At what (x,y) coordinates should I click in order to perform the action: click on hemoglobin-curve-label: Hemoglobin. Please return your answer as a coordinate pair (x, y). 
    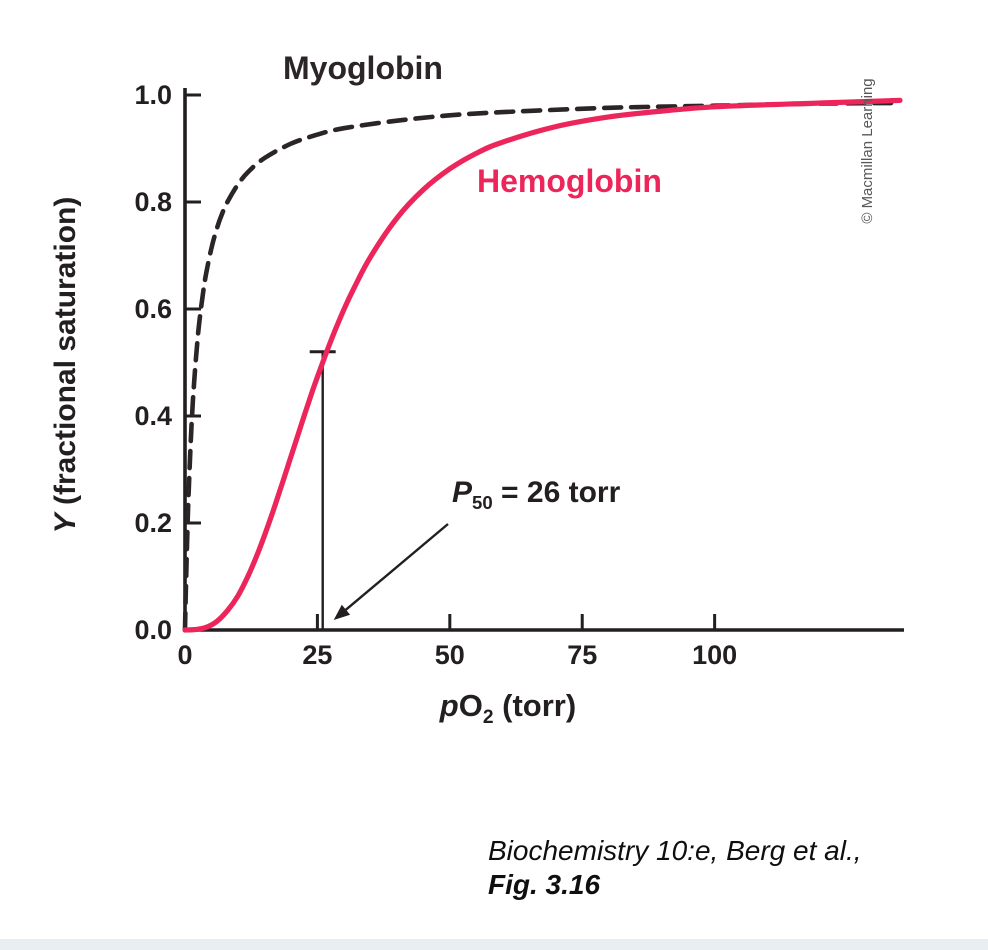
    Looking at the image, I should click on (569, 181).